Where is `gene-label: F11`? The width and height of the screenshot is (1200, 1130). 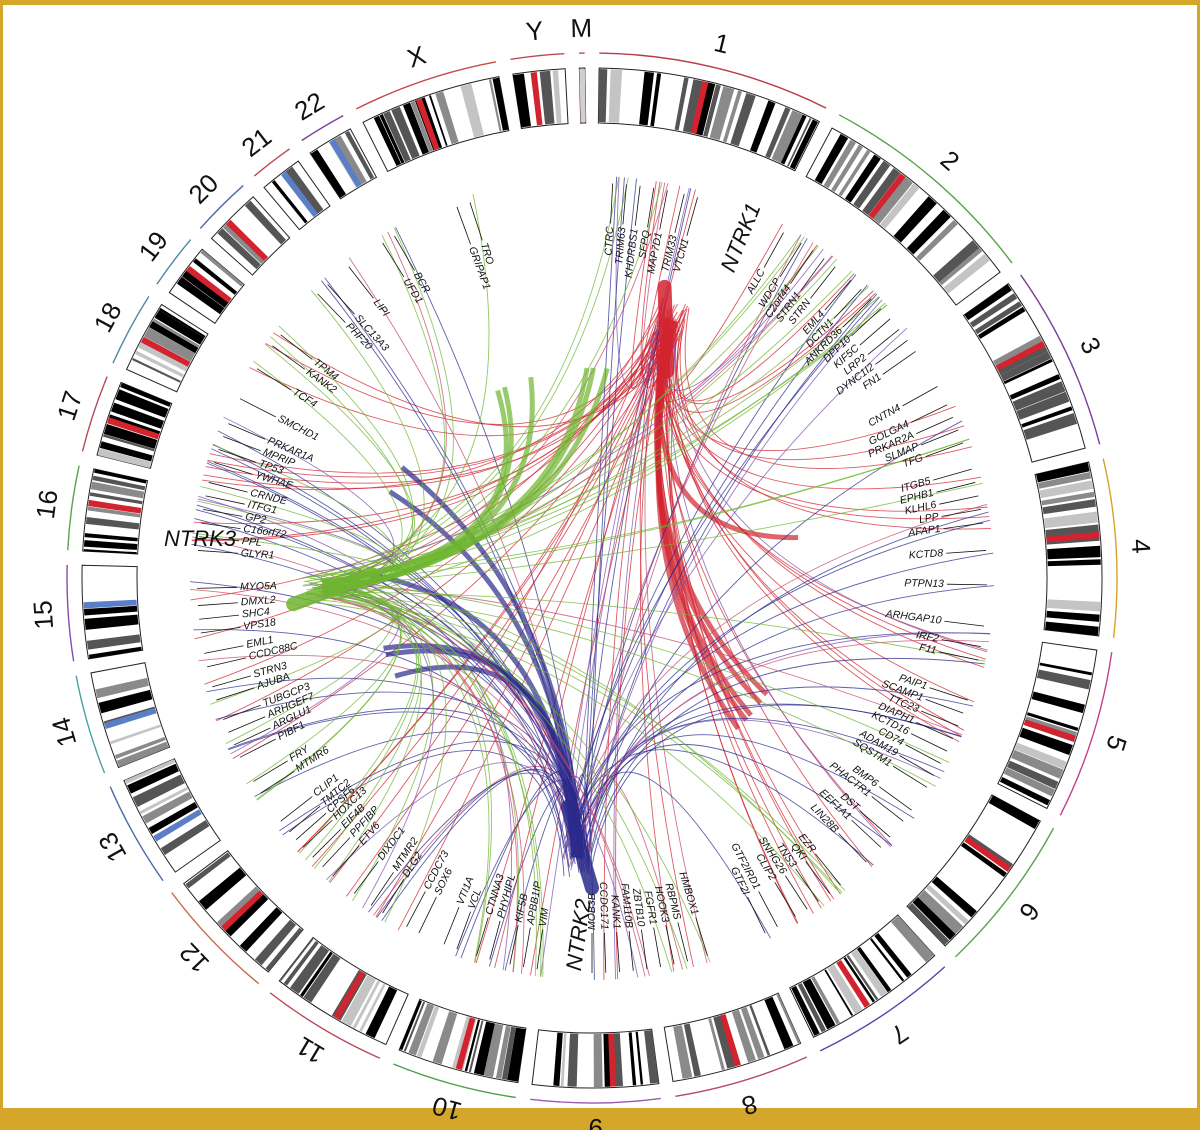
gene-label: F11 is located at coordinates (927, 648).